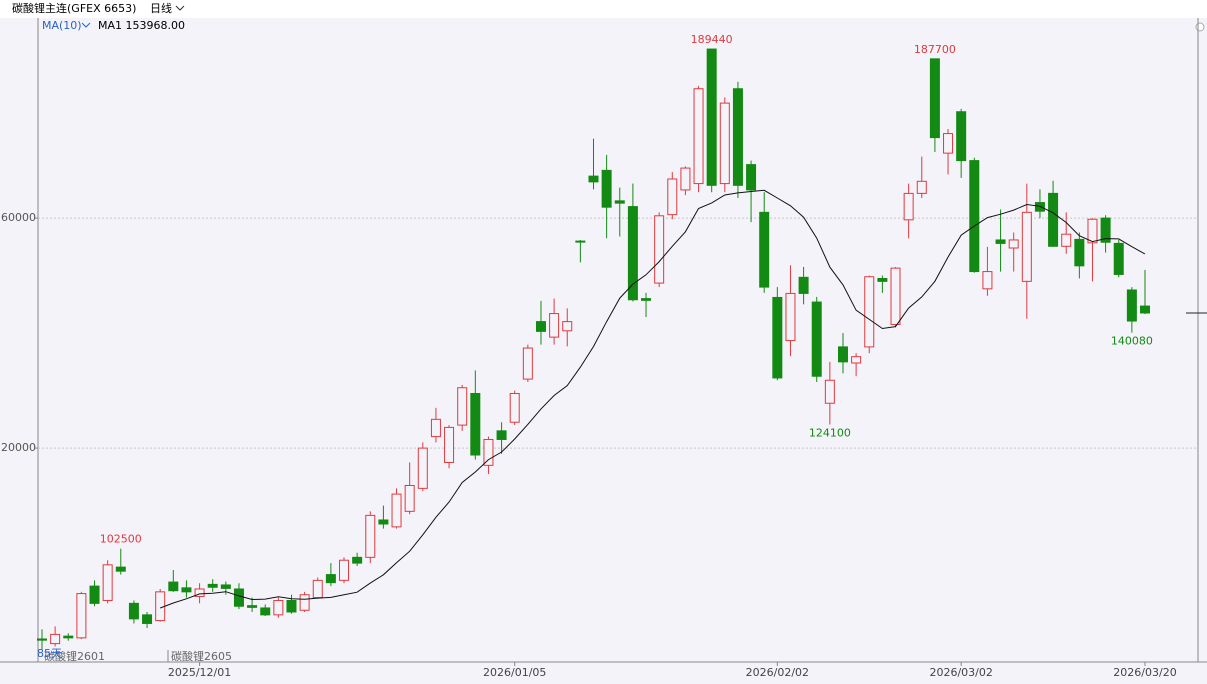 The width and height of the screenshot is (1207, 684). What do you see at coordinates (74, 8) in the screenshot?
I see `chart-title: 碳酸锂主连(GFEX 6653)` at bounding box center [74, 8].